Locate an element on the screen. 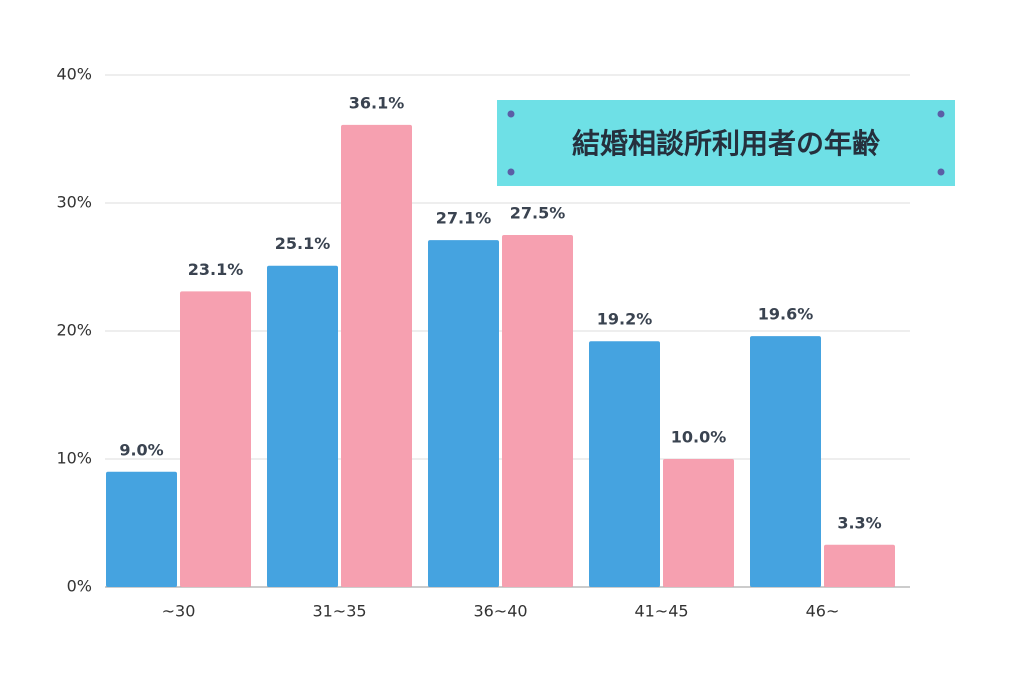 This screenshot has width=1024, height=683. y-tick-label: 0% is located at coordinates (79, 586).